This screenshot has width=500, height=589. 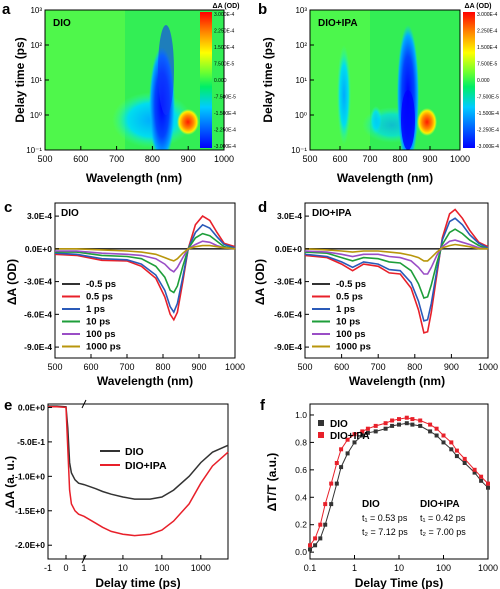 What do you see at coordinates (302, 80) in the screenshot?
I see `heatmap-b-y-ticks: 10⁻¹ 10⁰ 10¹ 10² 10³` at bounding box center [302, 80].